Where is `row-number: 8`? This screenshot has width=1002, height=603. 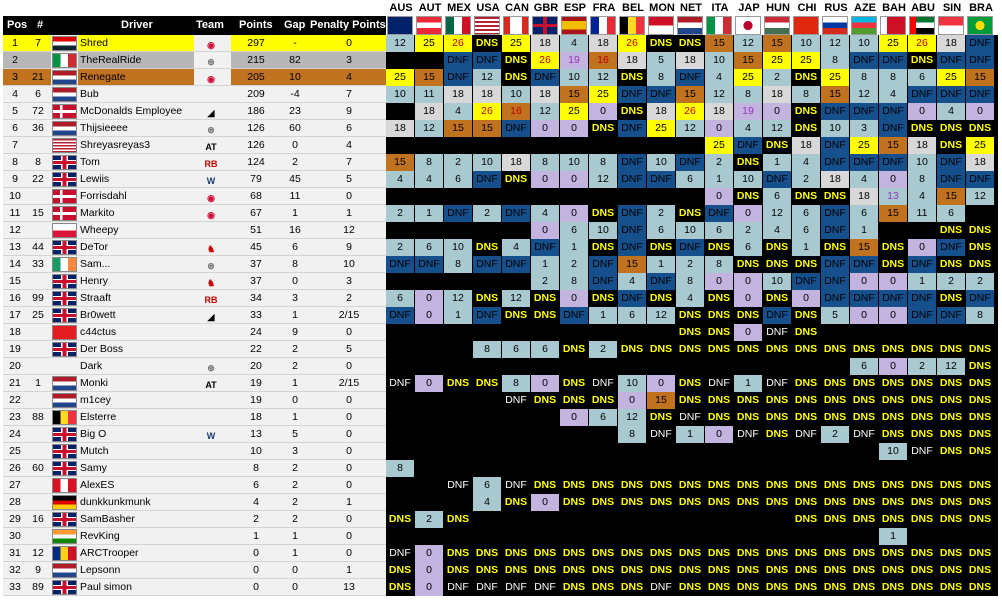
row-number: 8 is located at coordinates (38, 162).